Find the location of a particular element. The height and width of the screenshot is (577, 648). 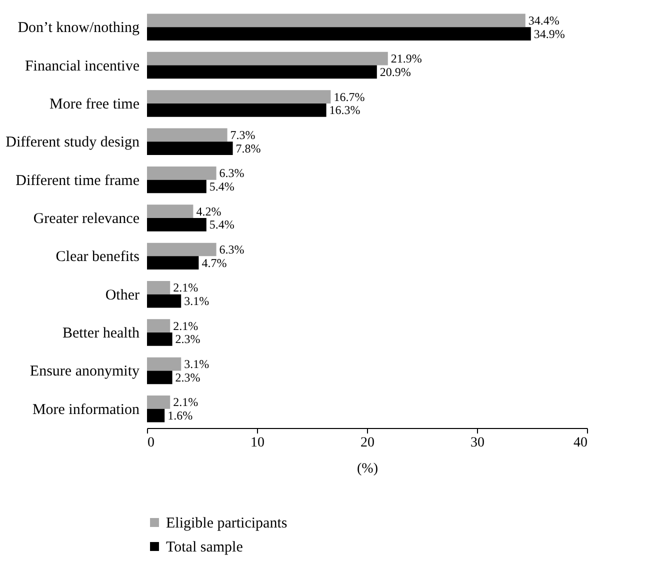

x-tick-label: 40 is located at coordinates (581, 443).